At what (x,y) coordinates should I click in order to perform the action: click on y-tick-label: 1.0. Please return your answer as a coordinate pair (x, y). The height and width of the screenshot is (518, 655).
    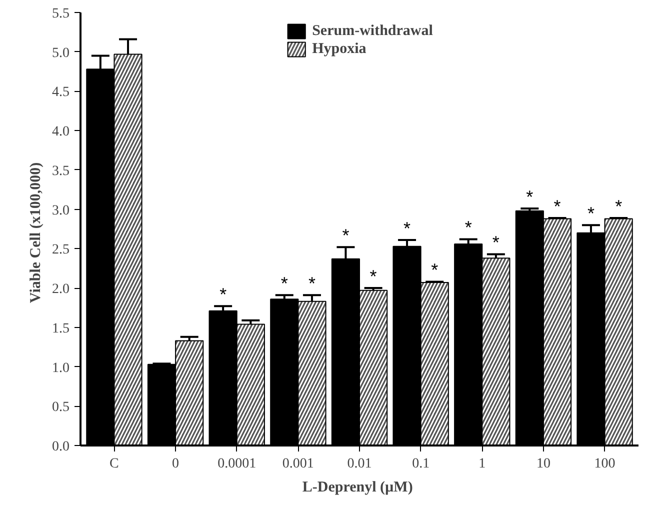
    Looking at the image, I should click on (61, 368).